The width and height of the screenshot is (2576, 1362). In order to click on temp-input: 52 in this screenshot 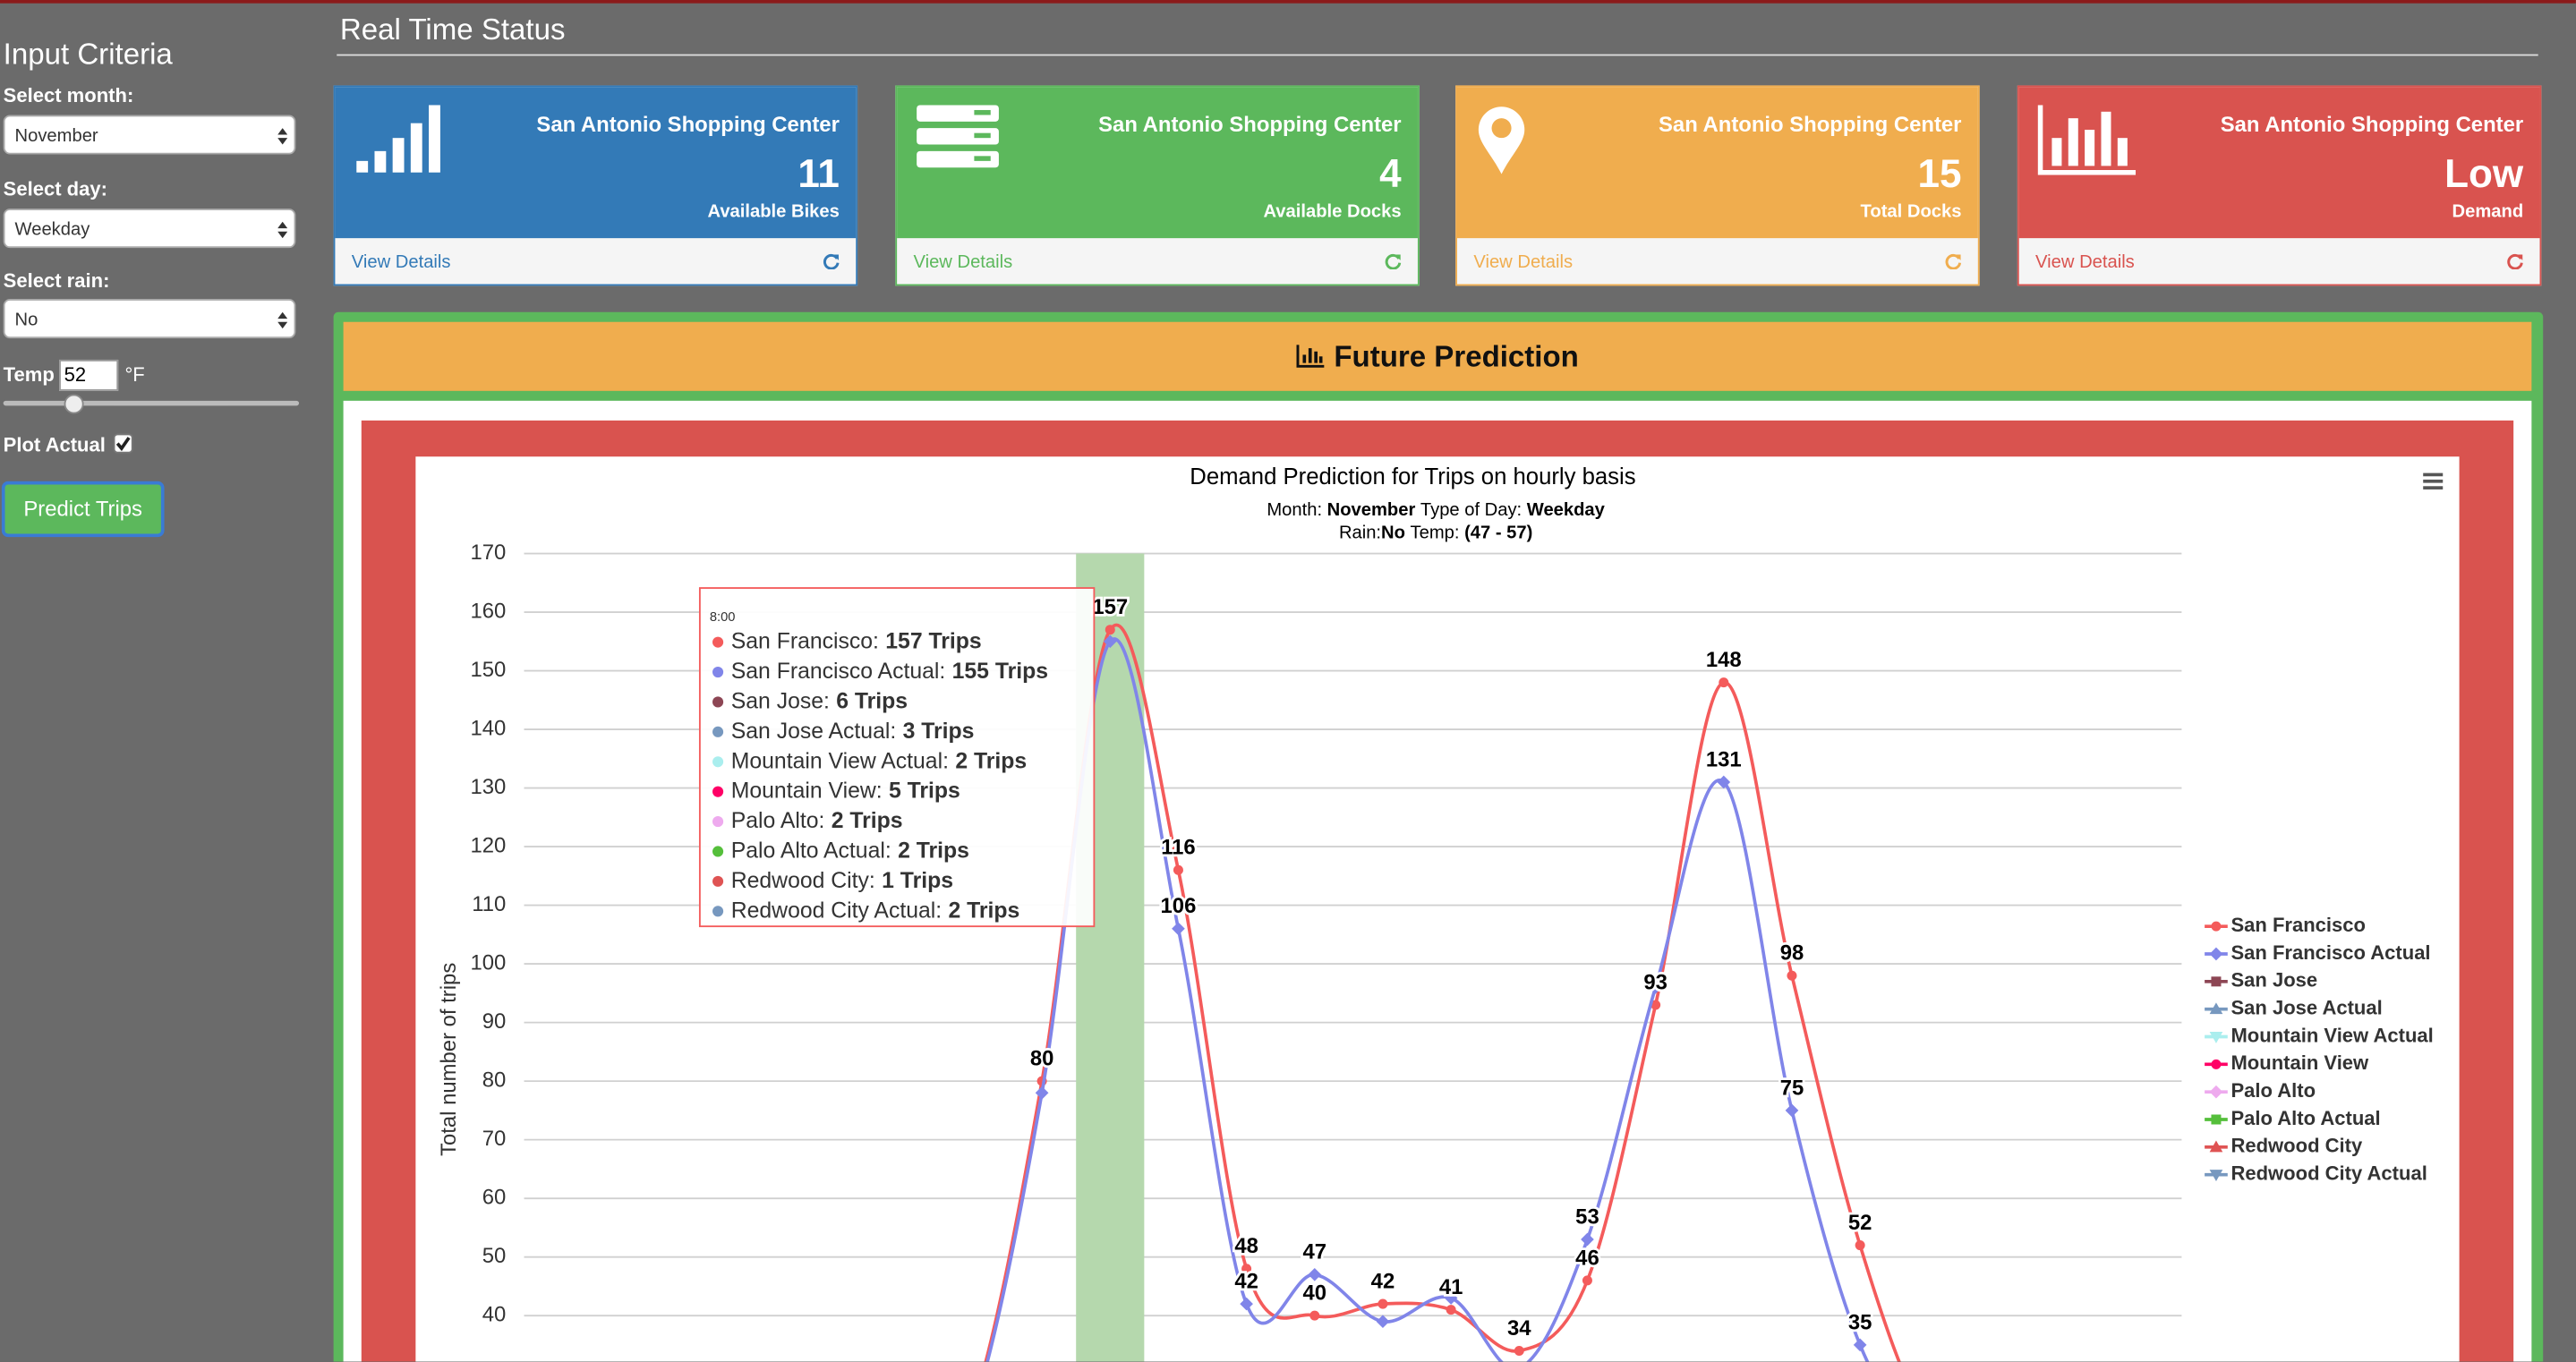, I will do `click(89, 375)`.